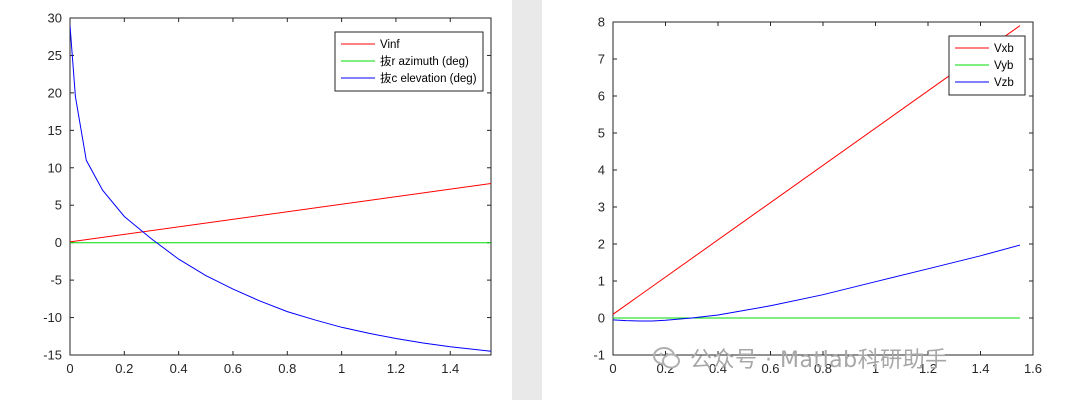 This screenshot has width=1080, height=400. I want to click on legend: Vinf 抜r azimuth (deg) 抜c elevation (deg), so click(409, 61).